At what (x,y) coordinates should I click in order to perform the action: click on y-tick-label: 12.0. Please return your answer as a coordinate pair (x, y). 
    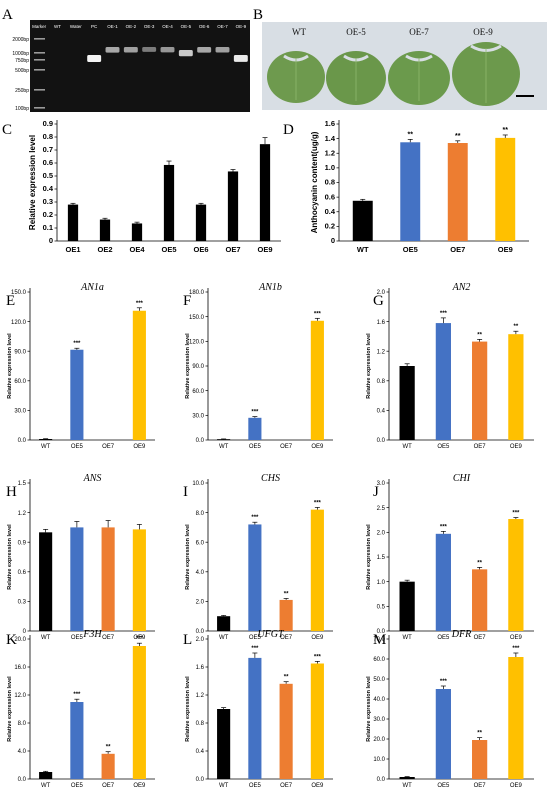
    Looking at the image, I should click on (20, 696).